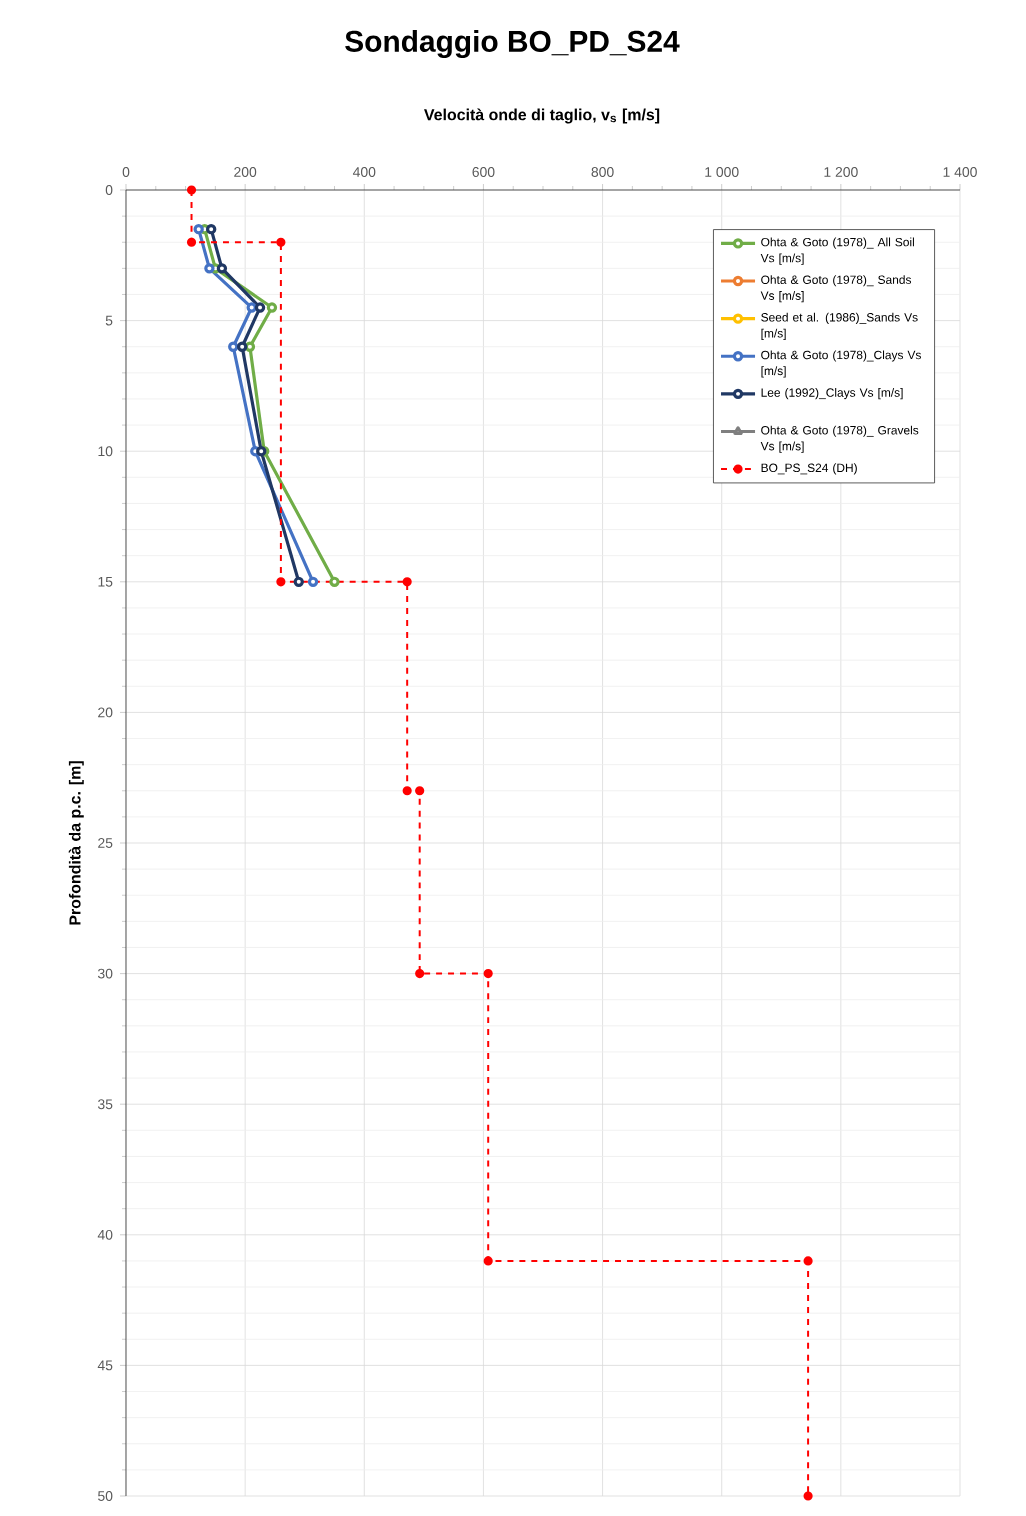 The height and width of the screenshot is (1516, 1026). Describe the element at coordinates (512, 44) in the screenshot. I see `chart-title: Sondaggio BO_PD_S24` at that location.